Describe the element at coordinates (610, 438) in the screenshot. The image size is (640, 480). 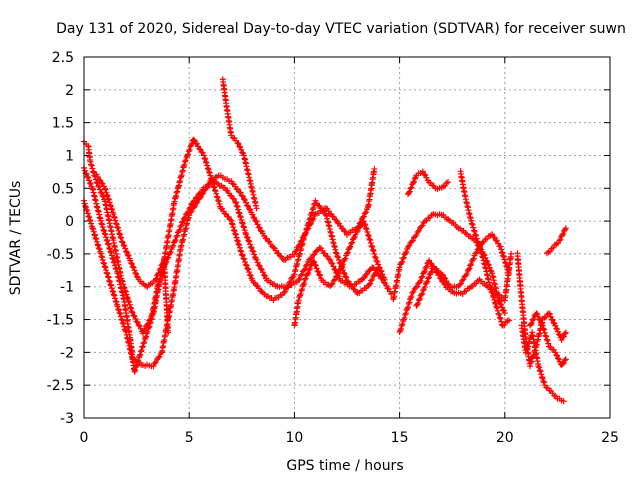
I see `x-tick-label: 25` at that location.